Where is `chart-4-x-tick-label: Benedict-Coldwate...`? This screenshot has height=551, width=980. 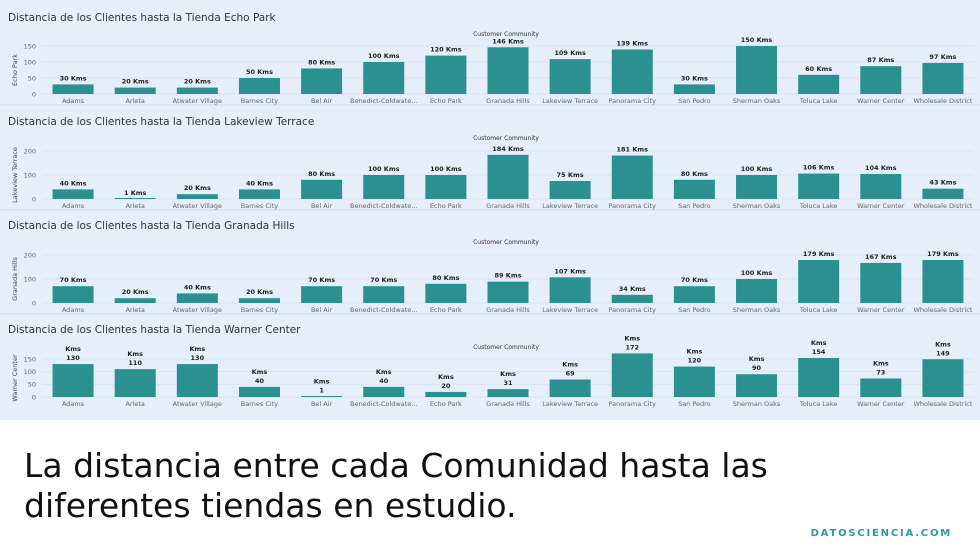
chart-4-x-tick-label: Benedict-Coldwate... is located at coordinates (383, 404).